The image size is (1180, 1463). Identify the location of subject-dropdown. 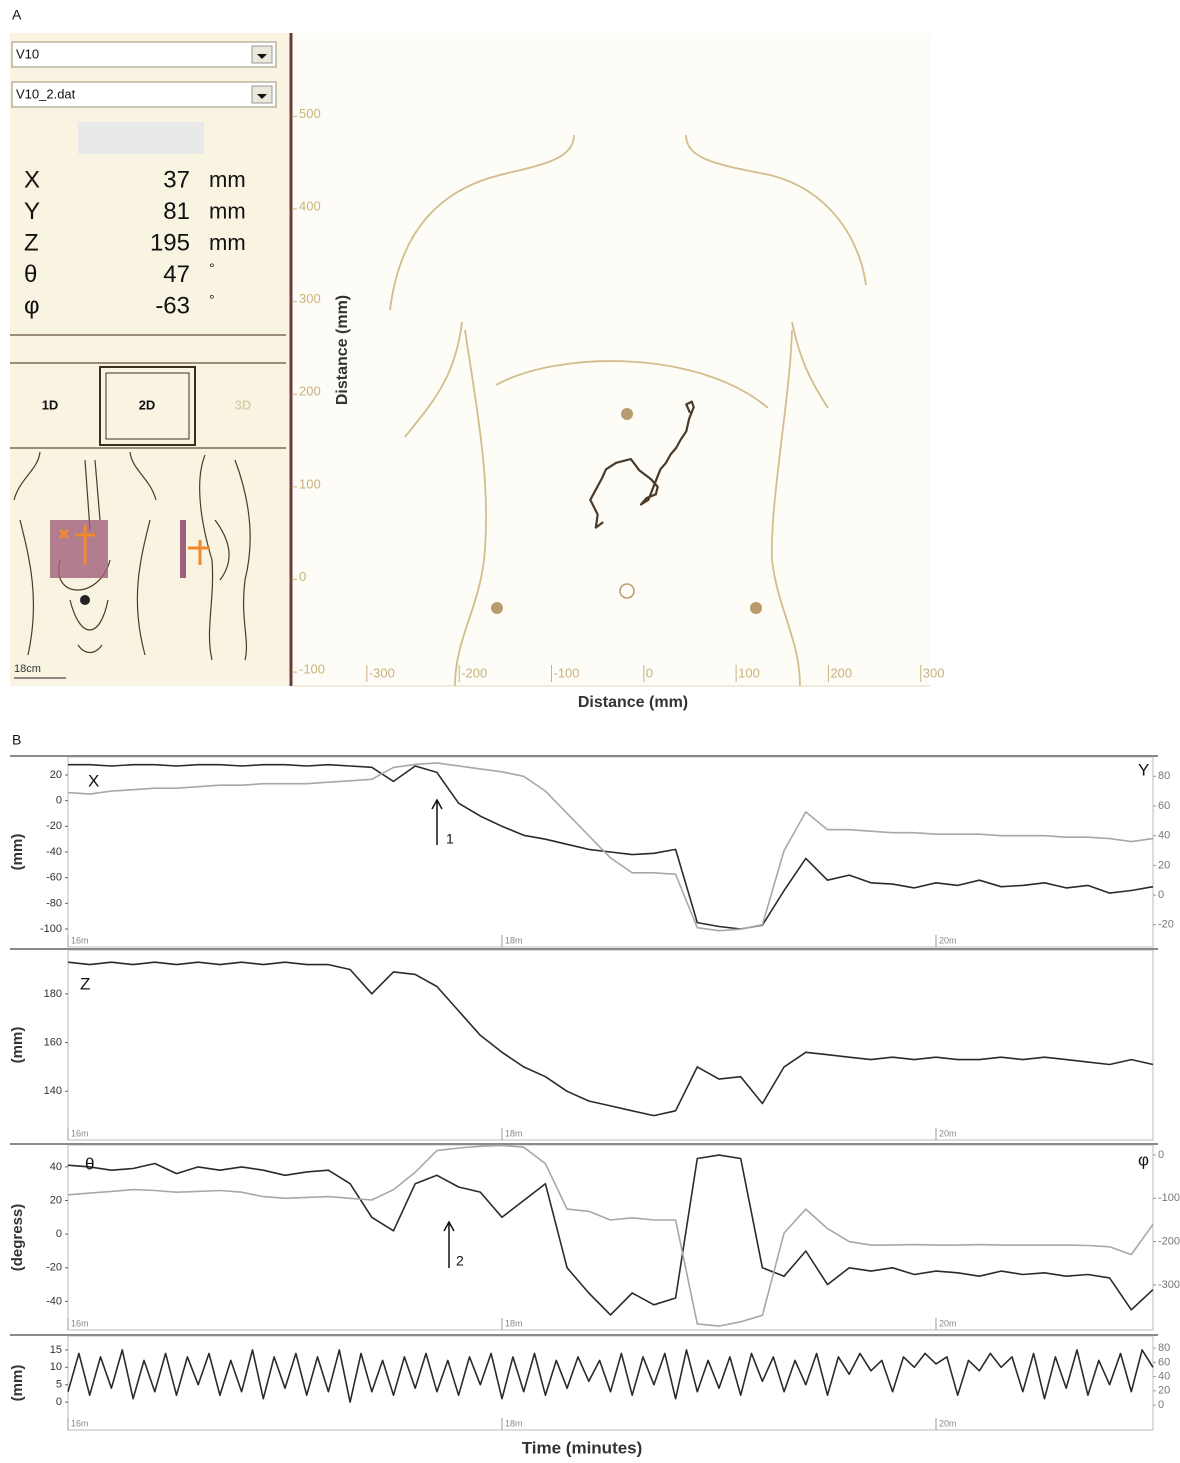
(144, 54).